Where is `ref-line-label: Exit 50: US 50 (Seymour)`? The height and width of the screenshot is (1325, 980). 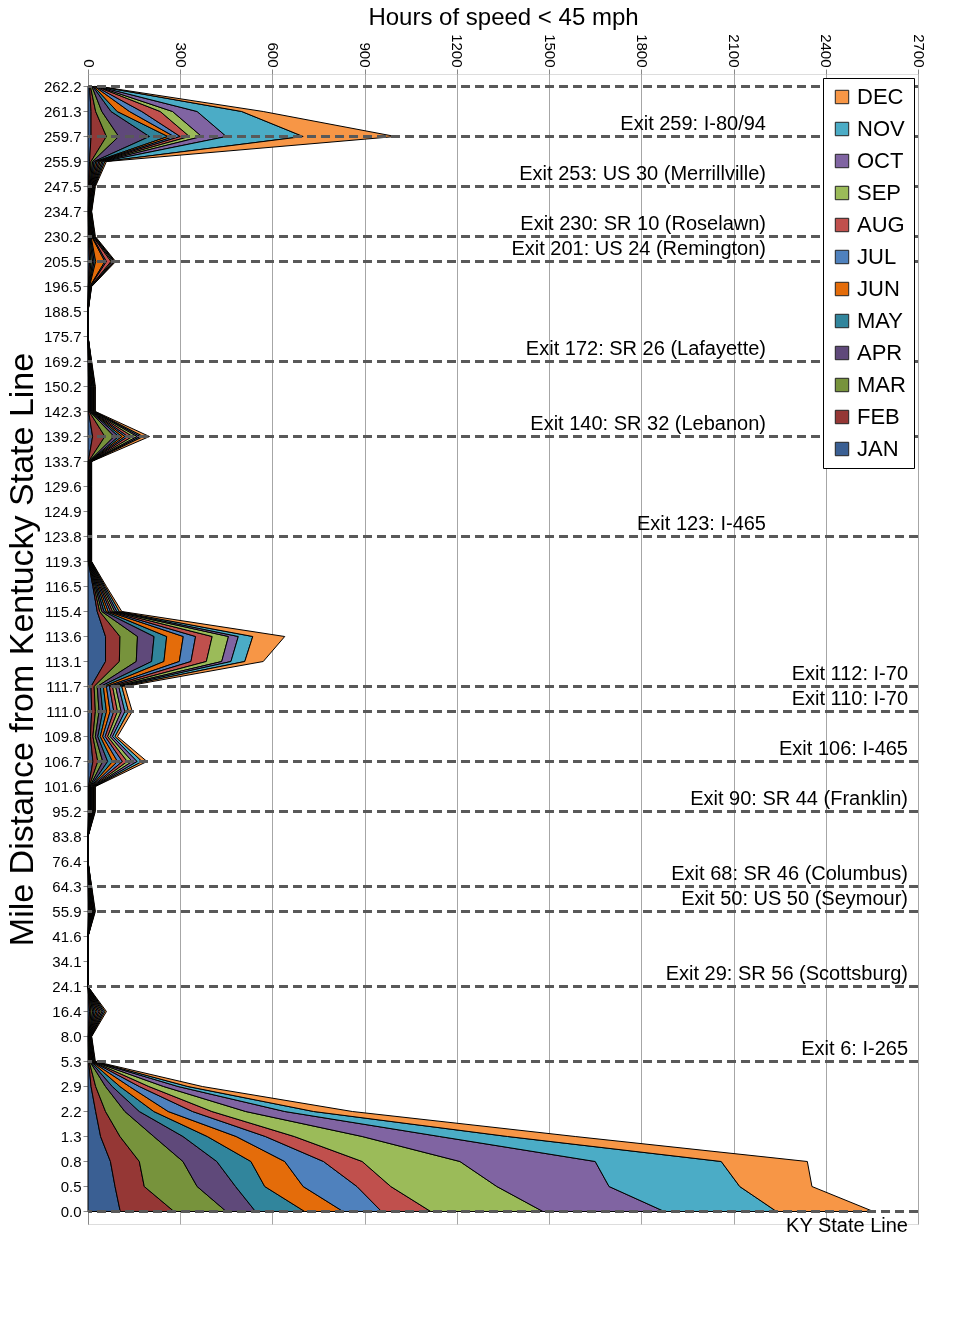 ref-line-label: Exit 50: US 50 (Seymour) is located at coordinates (794, 897).